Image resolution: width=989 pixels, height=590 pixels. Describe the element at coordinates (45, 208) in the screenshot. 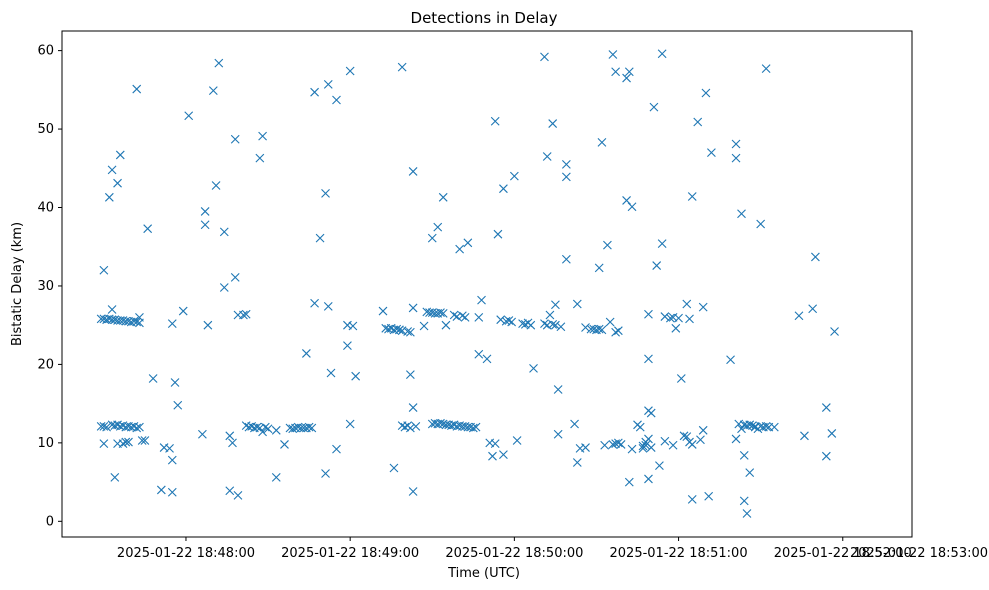

I see `y-tick-label-4: 40` at that location.